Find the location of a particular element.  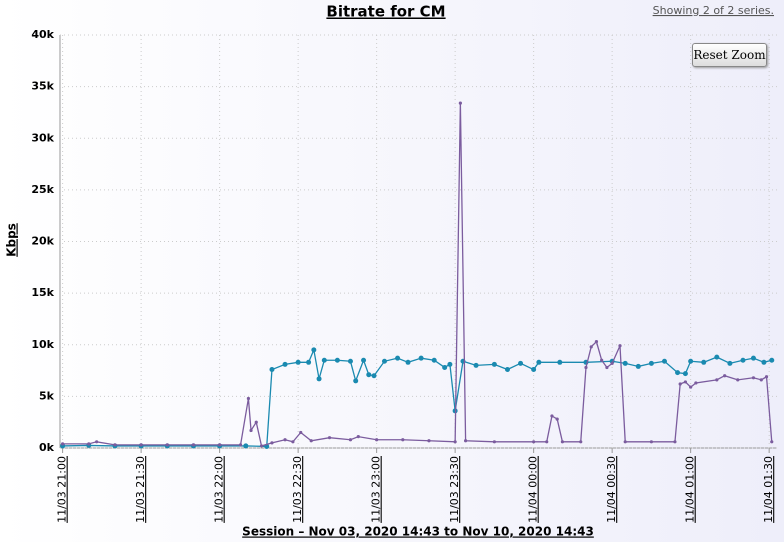

x-tick-label: 11/04 00:30 is located at coordinates (611, 489).